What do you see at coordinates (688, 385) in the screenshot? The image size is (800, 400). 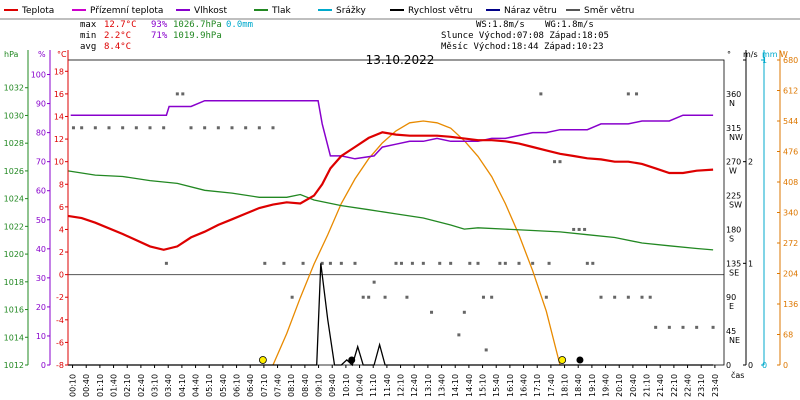 I see `x-tick-label: 22:40` at bounding box center [688, 385].